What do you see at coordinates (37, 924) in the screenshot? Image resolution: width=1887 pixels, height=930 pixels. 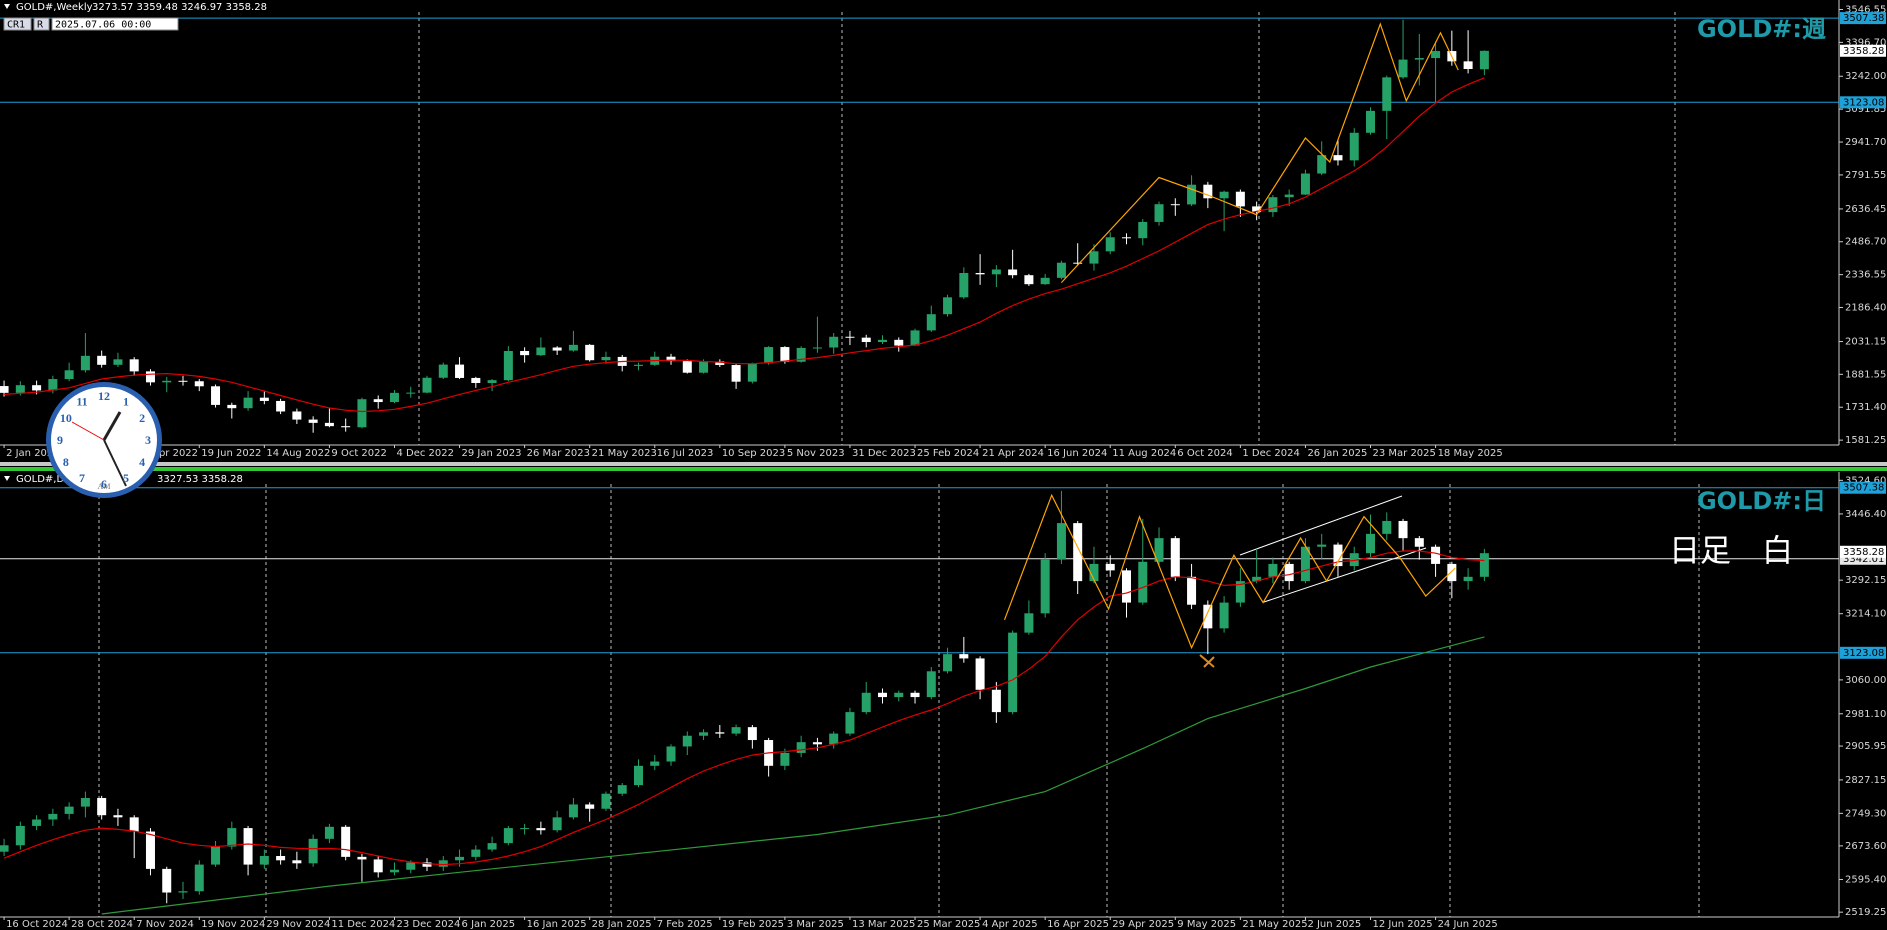 I see `x-tick-label: 16 Oct 2024` at bounding box center [37, 924].